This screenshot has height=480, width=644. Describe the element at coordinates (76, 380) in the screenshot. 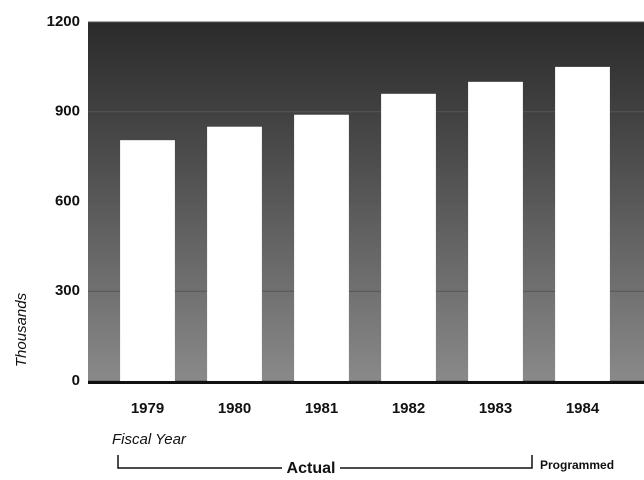

I see `y-tick-label: 0` at that location.